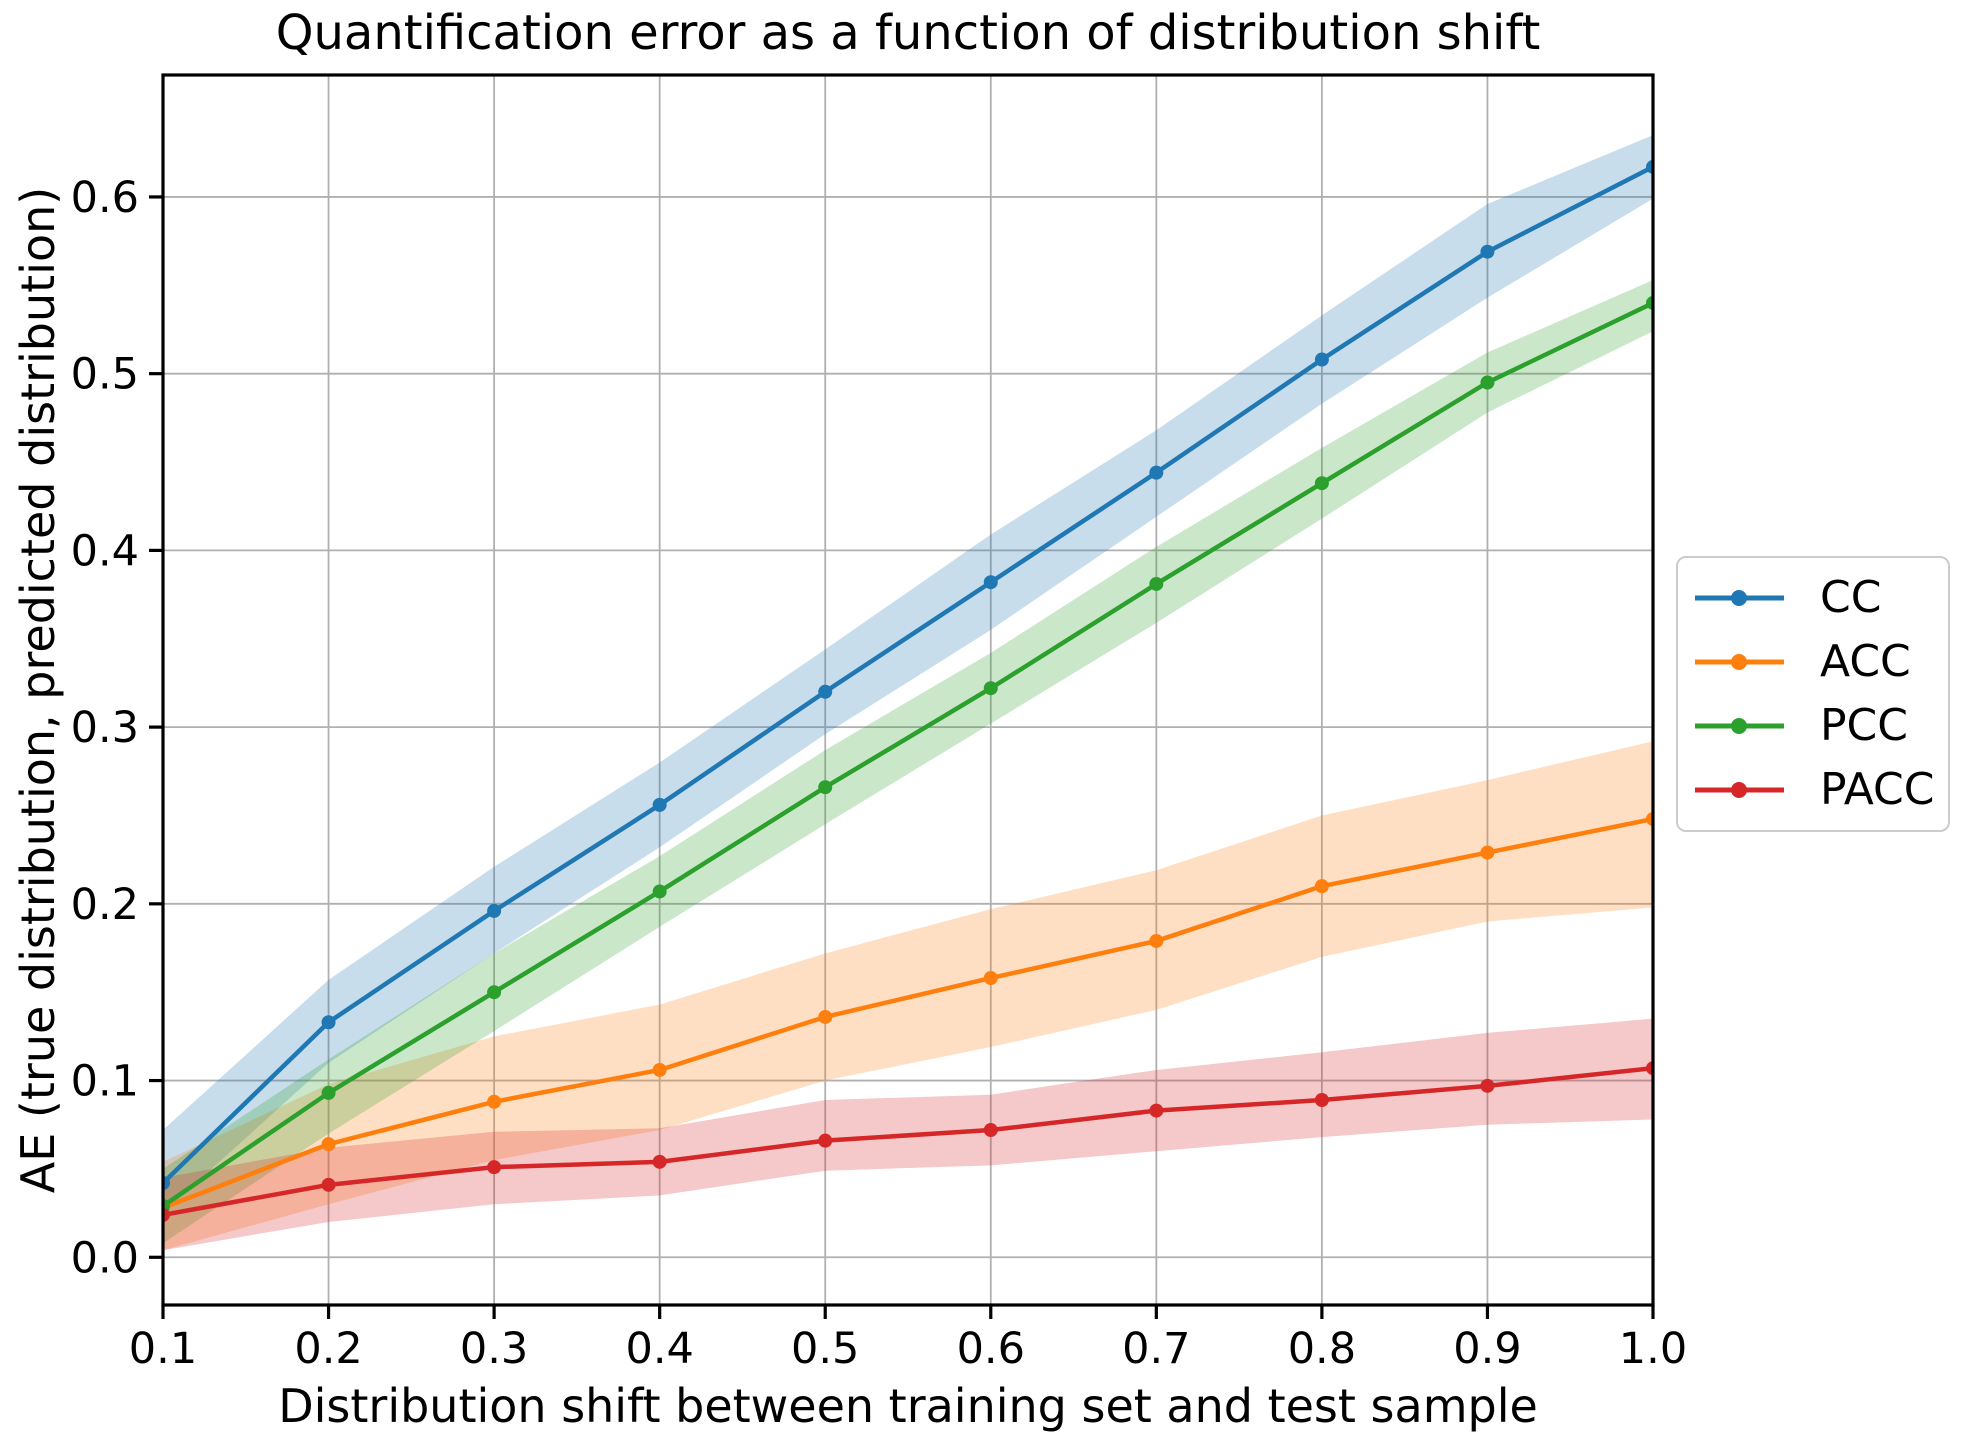 The height and width of the screenshot is (1446, 1969). What do you see at coordinates (1156, 1349) in the screenshot?
I see `x-tick-label: 0.7` at bounding box center [1156, 1349].